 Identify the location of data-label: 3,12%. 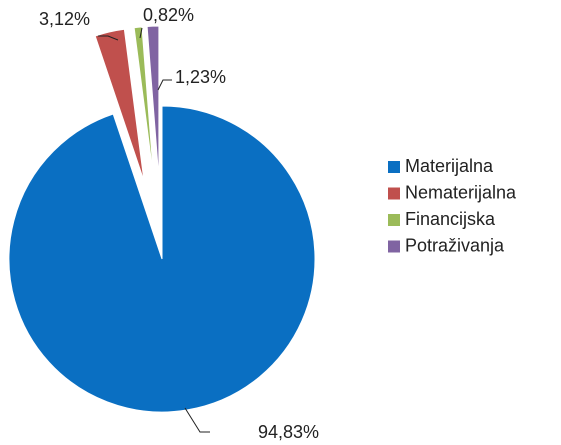
(64, 19).